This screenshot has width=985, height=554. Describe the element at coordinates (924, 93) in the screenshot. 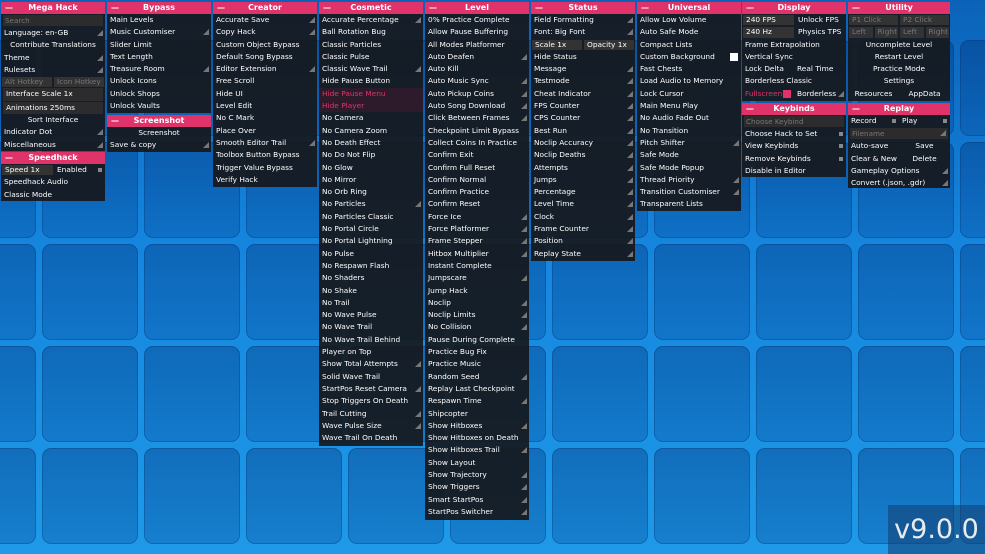

I see `appdata-button: AppData` at that location.